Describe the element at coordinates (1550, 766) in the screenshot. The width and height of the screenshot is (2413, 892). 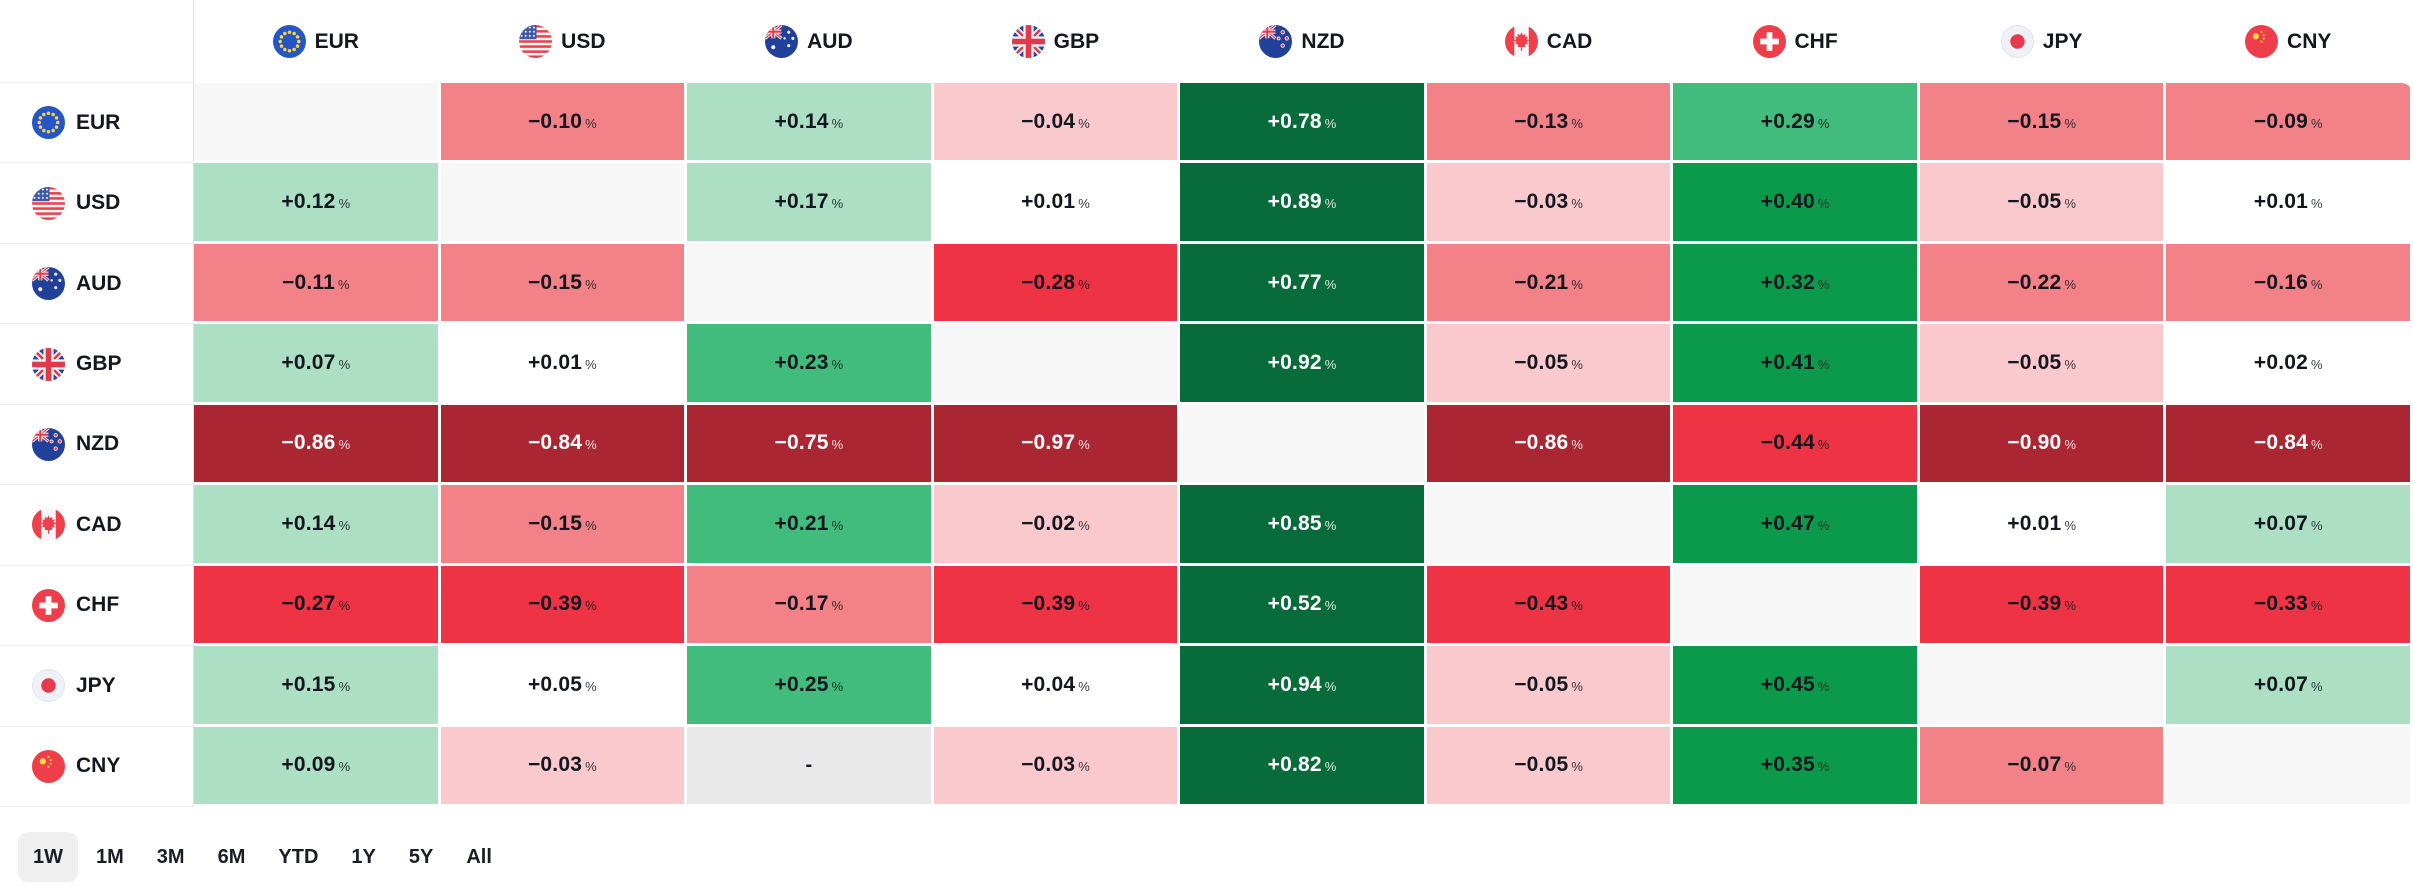
I see `cell-cny-cad: −0.05%` at that location.